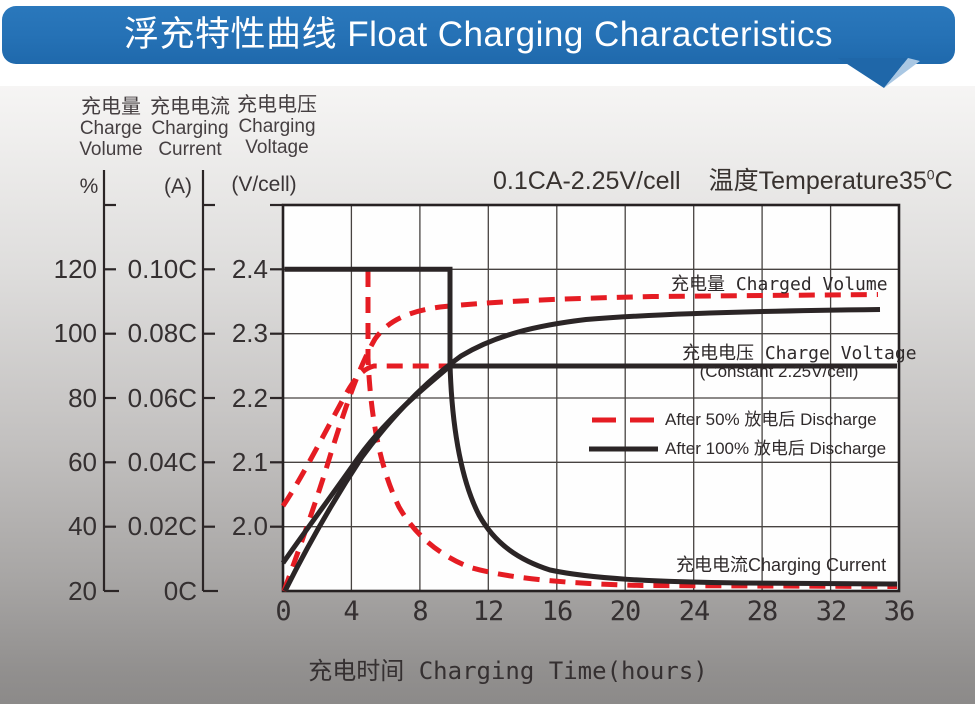 The width and height of the screenshot is (975, 704). I want to click on banner-tail-highlight, so click(902, 73).